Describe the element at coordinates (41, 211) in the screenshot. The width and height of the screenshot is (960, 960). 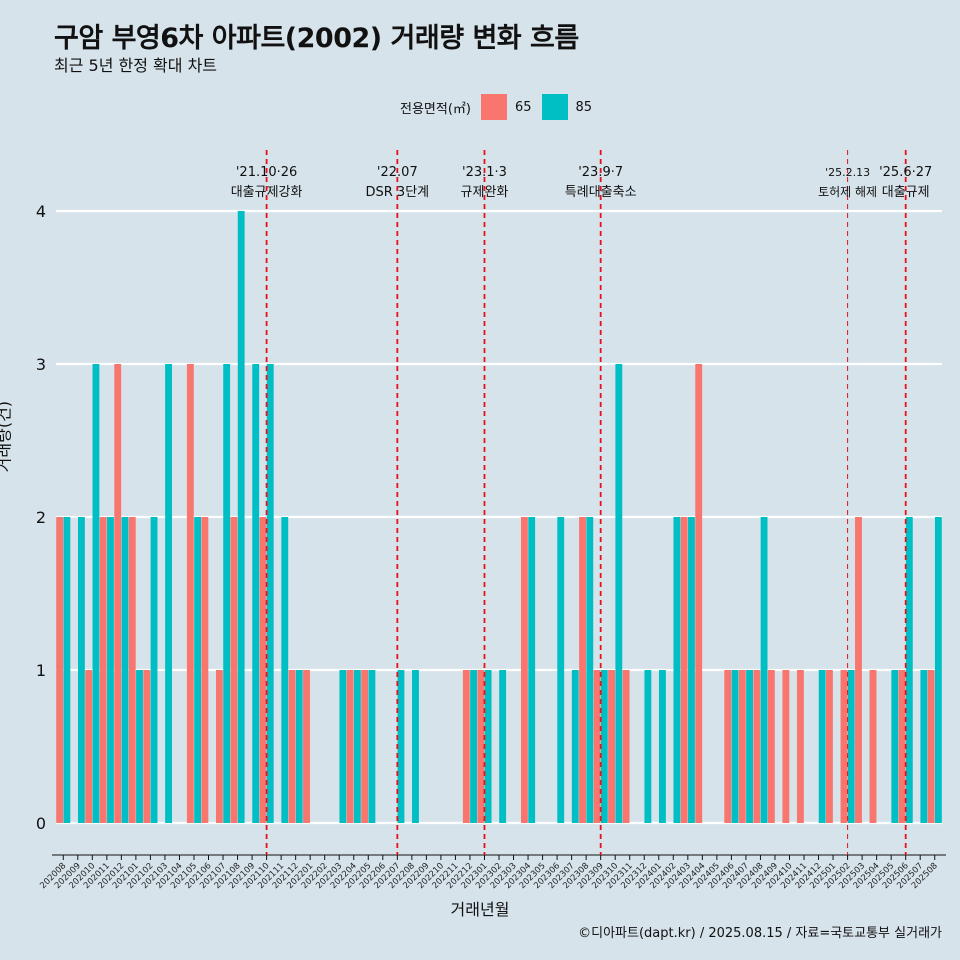
I see `y-tick-label: 4` at that location.